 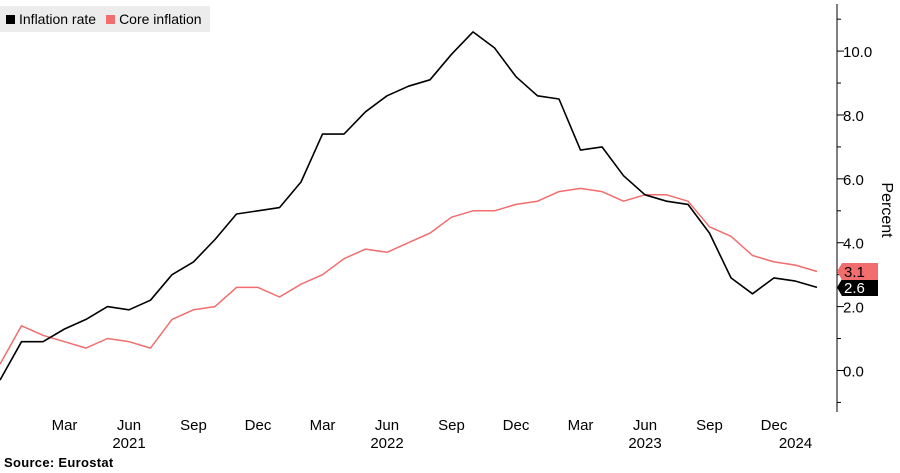 What do you see at coordinates (886, 210) in the screenshot?
I see `y-axis-title: Percent` at bounding box center [886, 210].